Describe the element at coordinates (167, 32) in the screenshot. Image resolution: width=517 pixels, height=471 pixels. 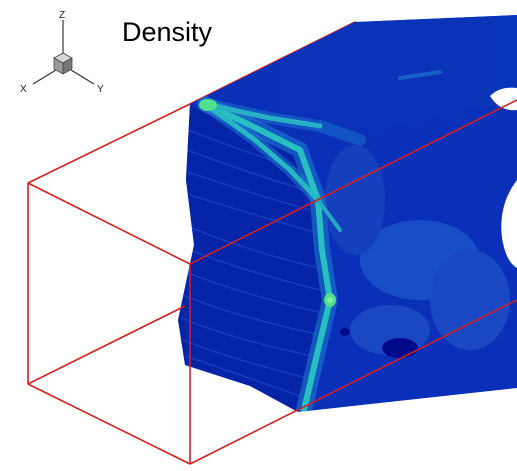
I see `plot-title: Density` at that location.